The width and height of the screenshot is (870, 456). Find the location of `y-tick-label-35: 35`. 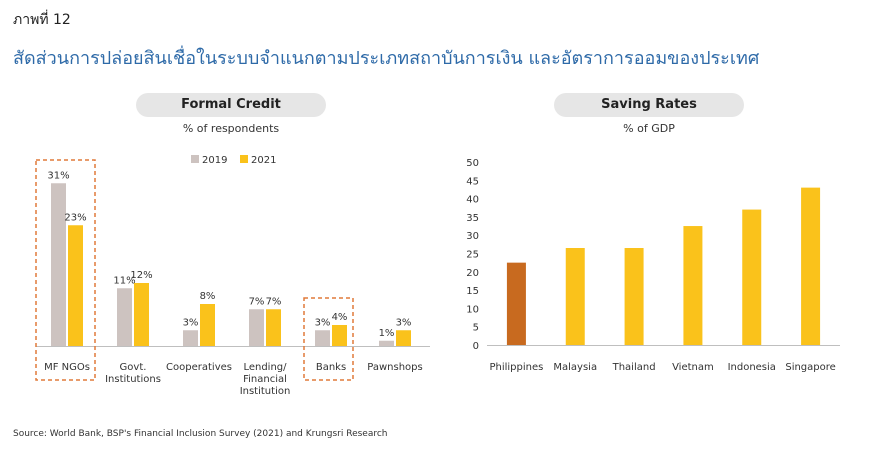

y-tick-label-35: 35 is located at coordinates (472, 218).